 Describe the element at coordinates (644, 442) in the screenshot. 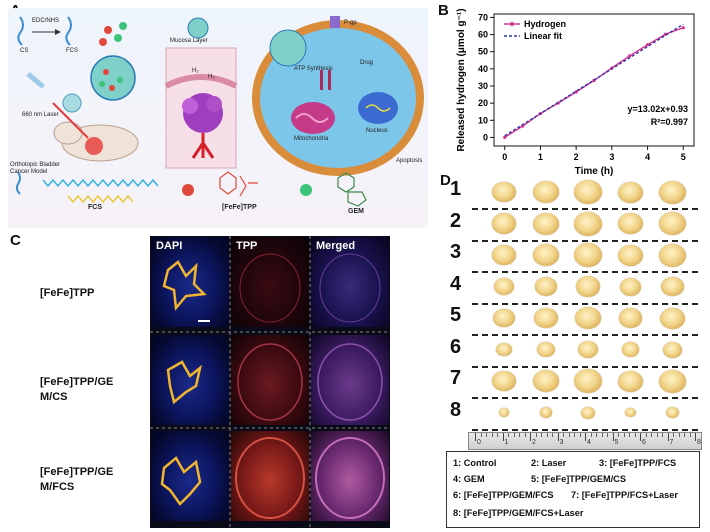

I see `ruler-label: 6` at that location.